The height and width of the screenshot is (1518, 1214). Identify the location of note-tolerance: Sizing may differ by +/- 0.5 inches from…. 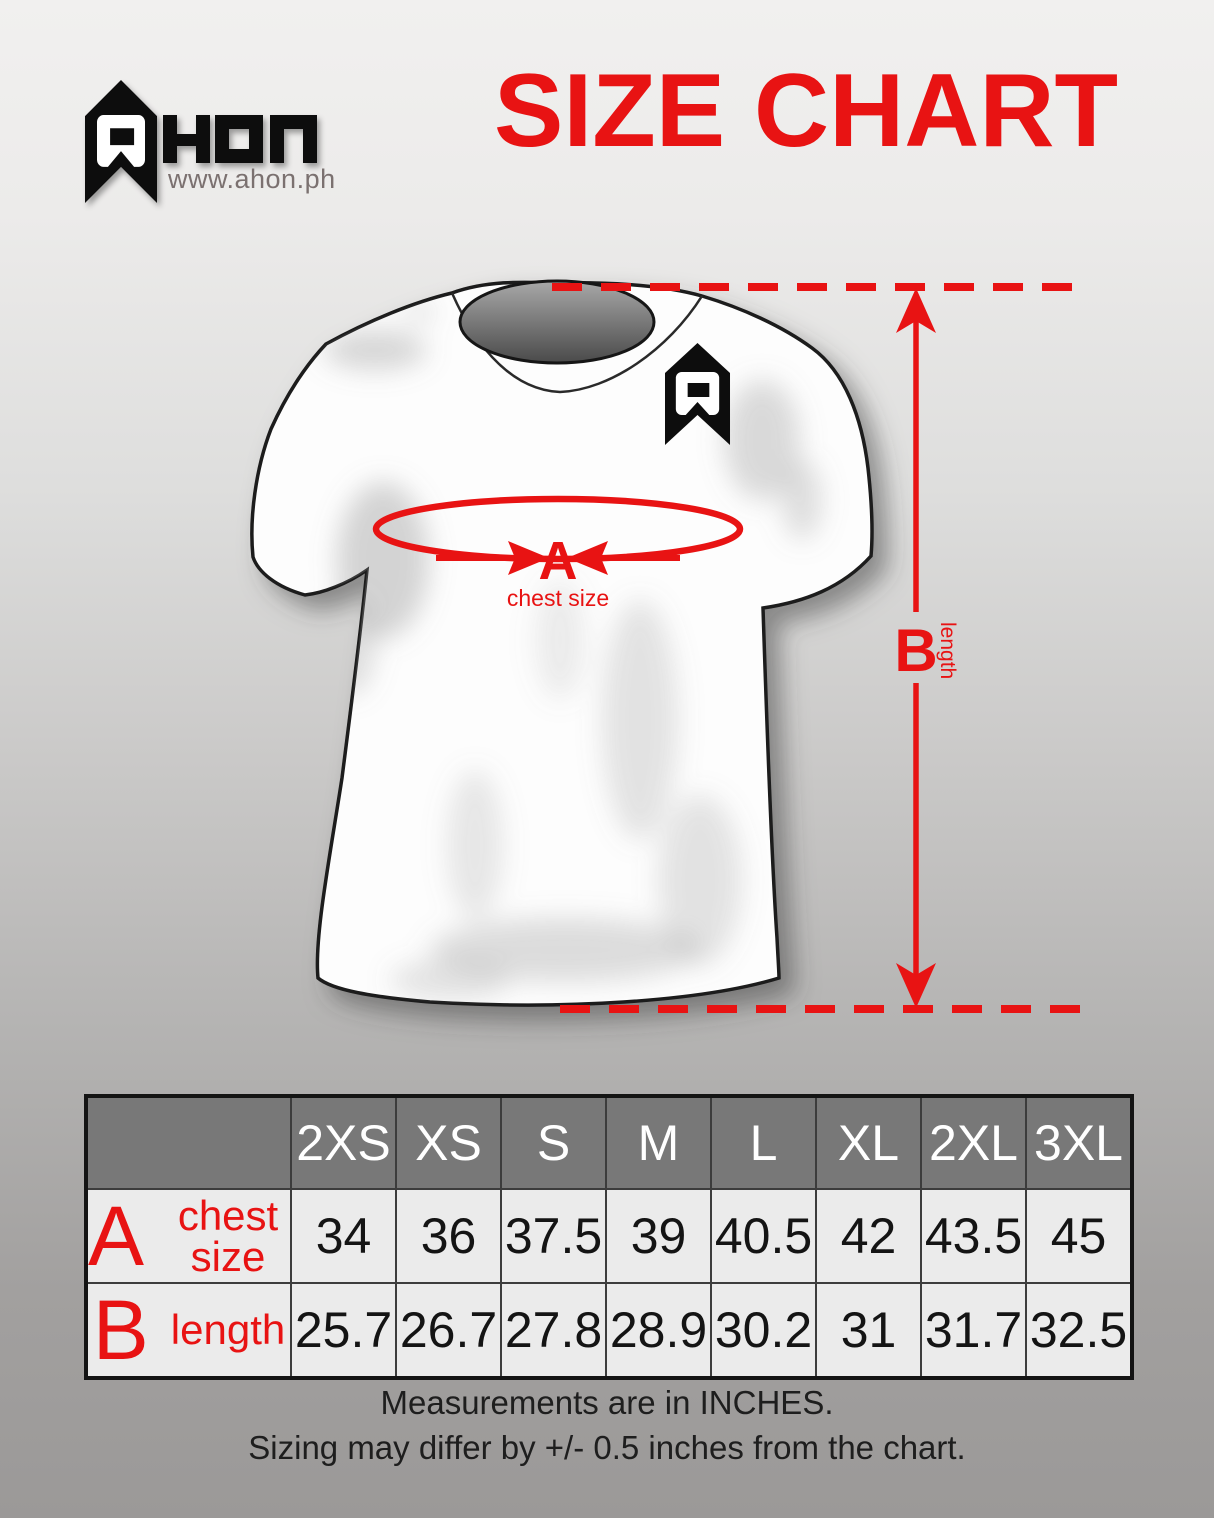
(607, 1447).